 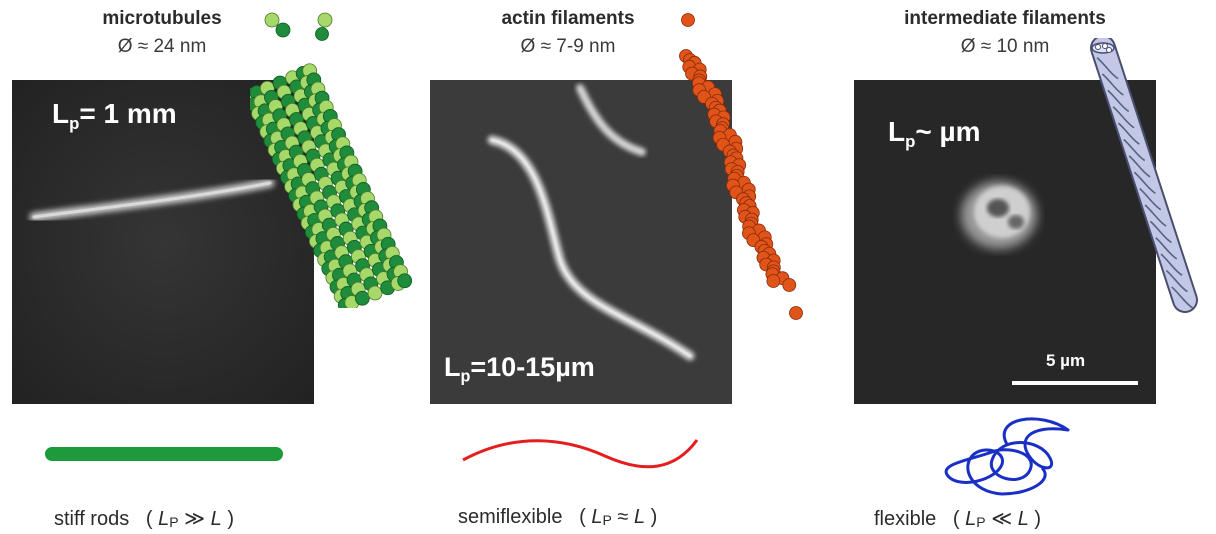 I want to click on regime-label-semiflexible: semiflexible ( LP ≈ L ), so click(x=558, y=517).